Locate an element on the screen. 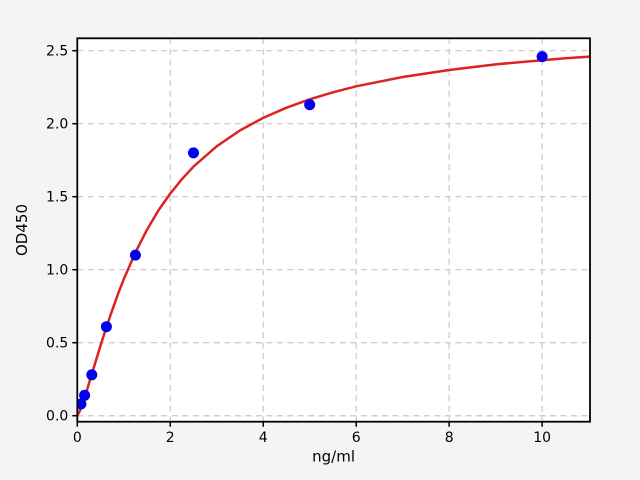 This screenshot has width=640, height=480. x-tick-label: 8 is located at coordinates (449, 438).